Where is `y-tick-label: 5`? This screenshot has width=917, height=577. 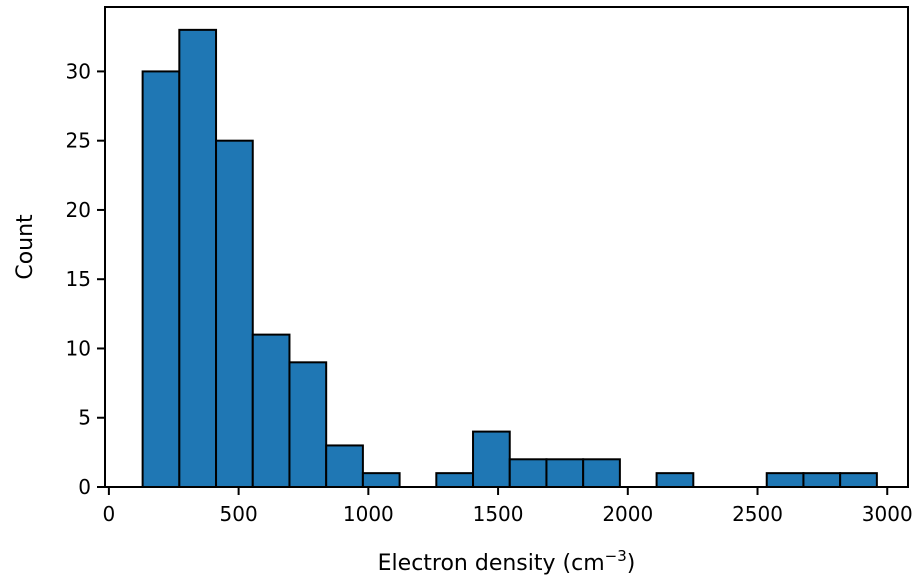
y-tick-label: 5 is located at coordinates (84, 418).